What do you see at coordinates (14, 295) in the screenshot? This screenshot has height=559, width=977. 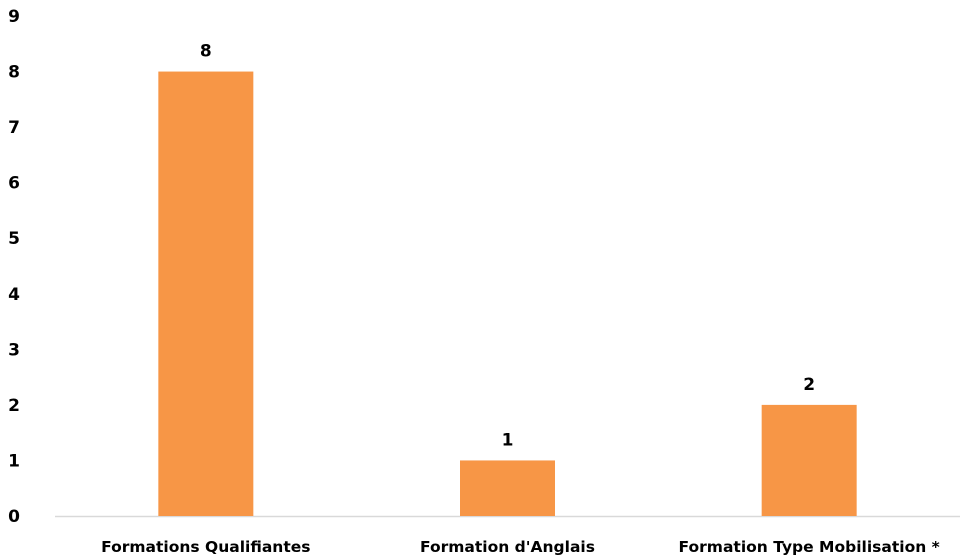 I see `y-tick-label: 4` at bounding box center [14, 295].